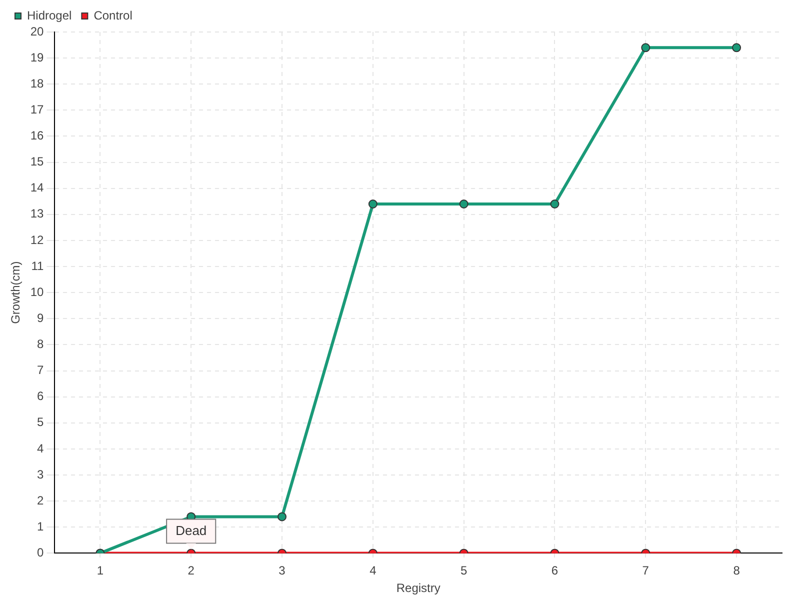 This screenshot has height=600, width=800. Describe the element at coordinates (37, 239) in the screenshot. I see `y-tick-label: 12` at that location.